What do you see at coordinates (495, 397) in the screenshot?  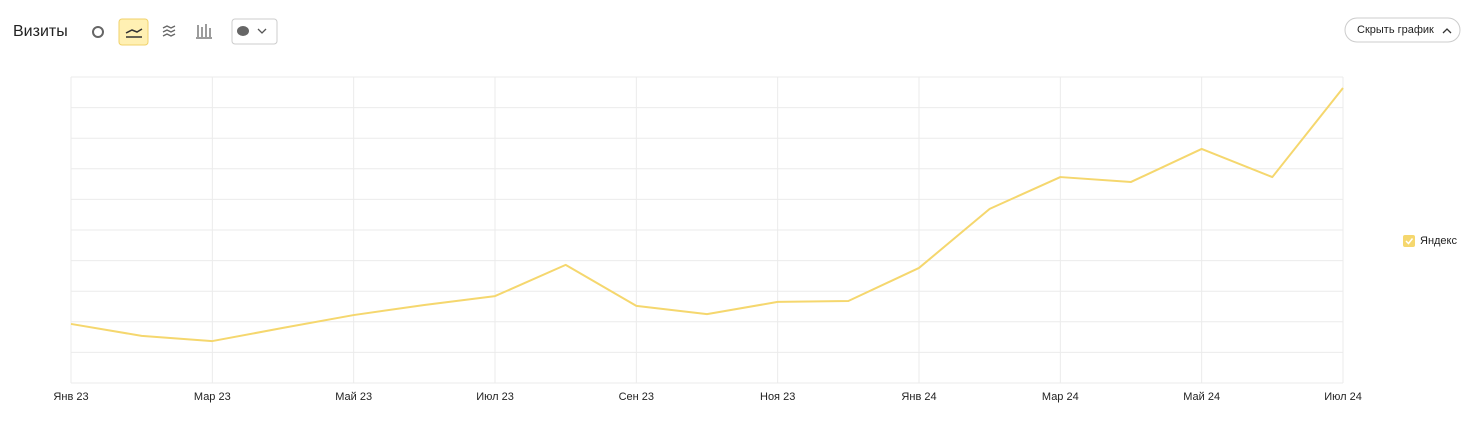 I see `x-tick-label: Июл 23` at bounding box center [495, 397].